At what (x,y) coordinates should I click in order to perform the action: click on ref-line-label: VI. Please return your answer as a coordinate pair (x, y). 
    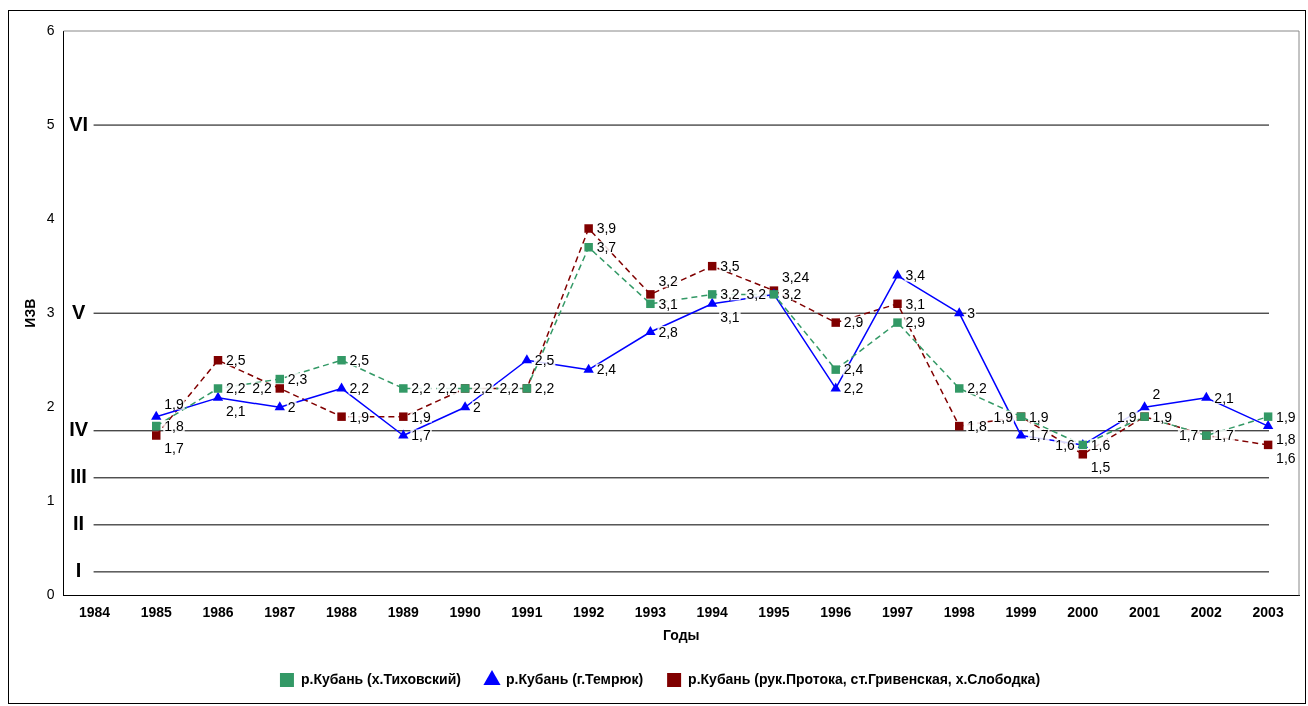
    Looking at the image, I should click on (79, 123).